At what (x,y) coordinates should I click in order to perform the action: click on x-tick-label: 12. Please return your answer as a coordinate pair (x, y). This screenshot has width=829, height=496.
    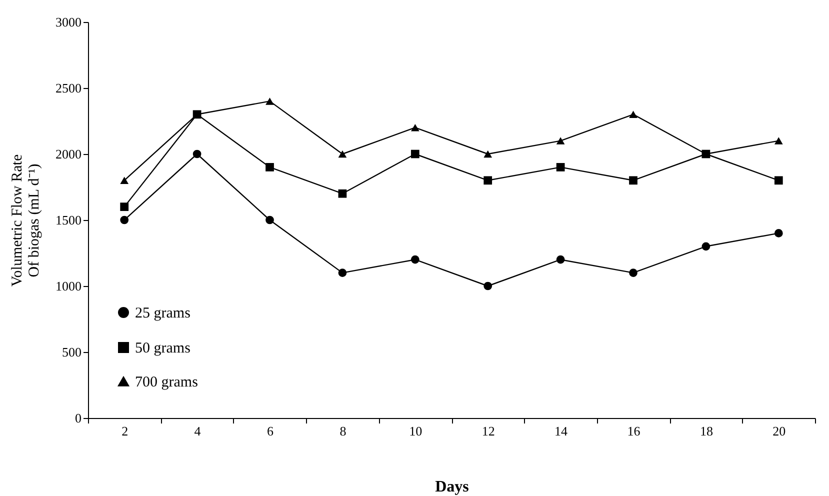
    Looking at the image, I should click on (488, 431).